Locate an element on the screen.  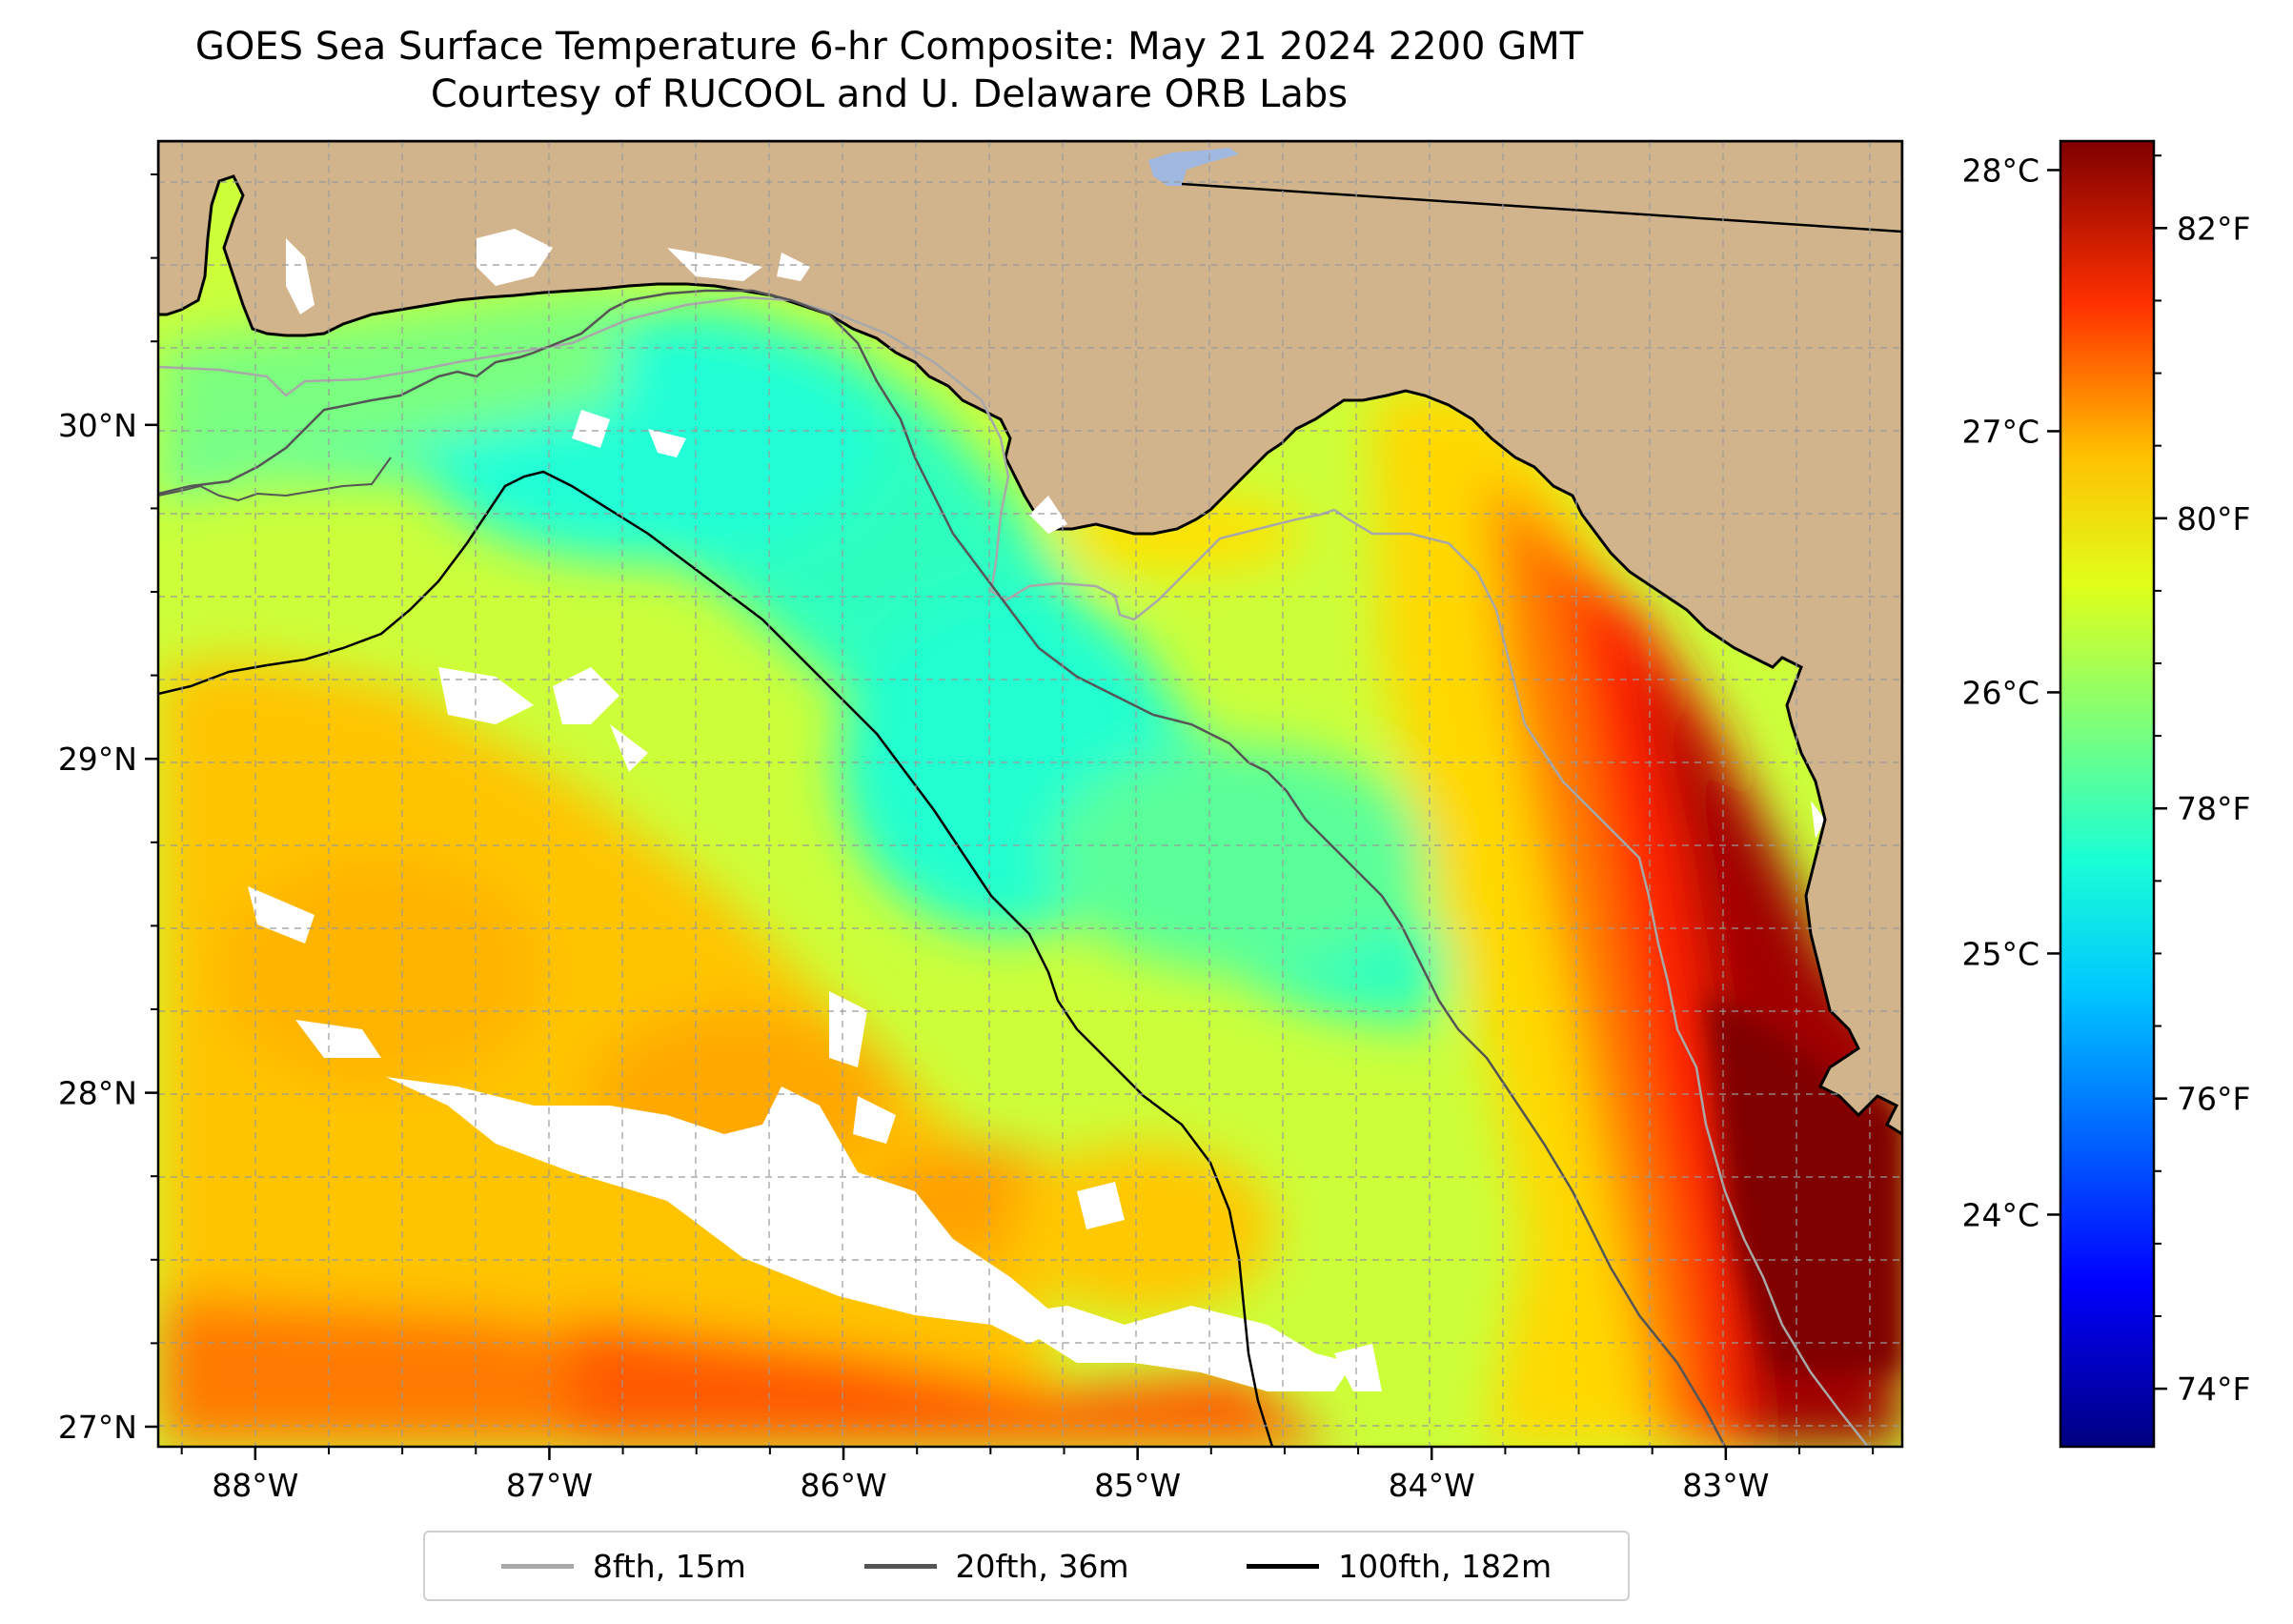
legend-label-15m: 8fth, 15m is located at coordinates (669, 1566).